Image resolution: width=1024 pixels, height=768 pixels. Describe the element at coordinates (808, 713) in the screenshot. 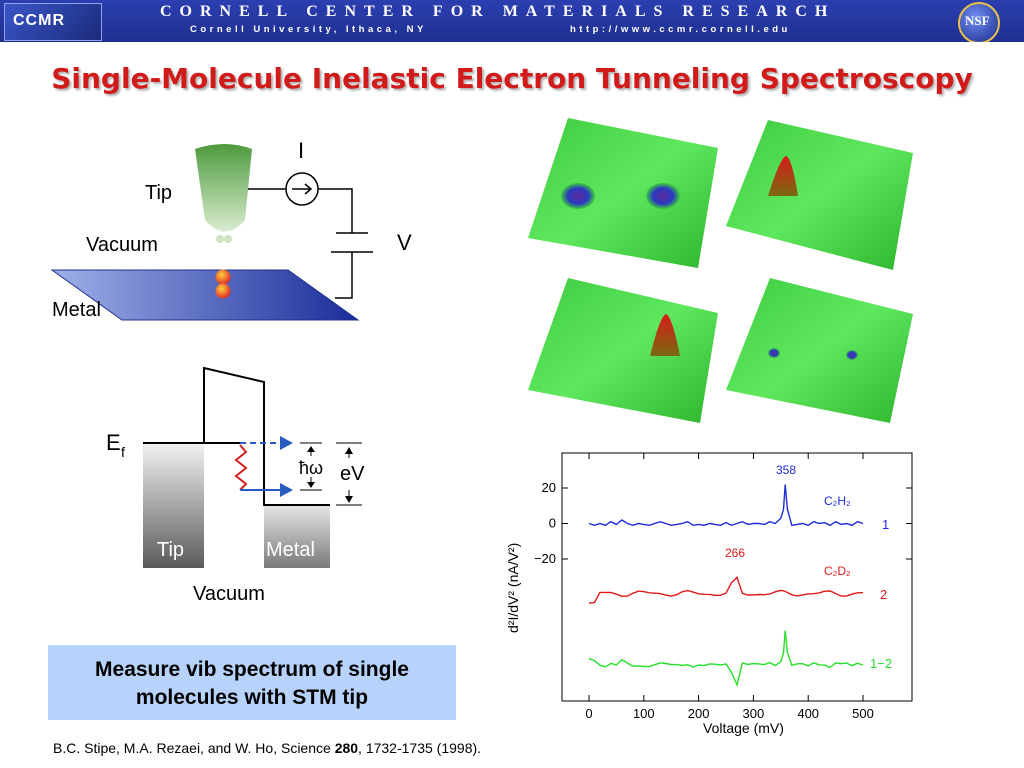

I see `x-tick-label: 400` at that location.